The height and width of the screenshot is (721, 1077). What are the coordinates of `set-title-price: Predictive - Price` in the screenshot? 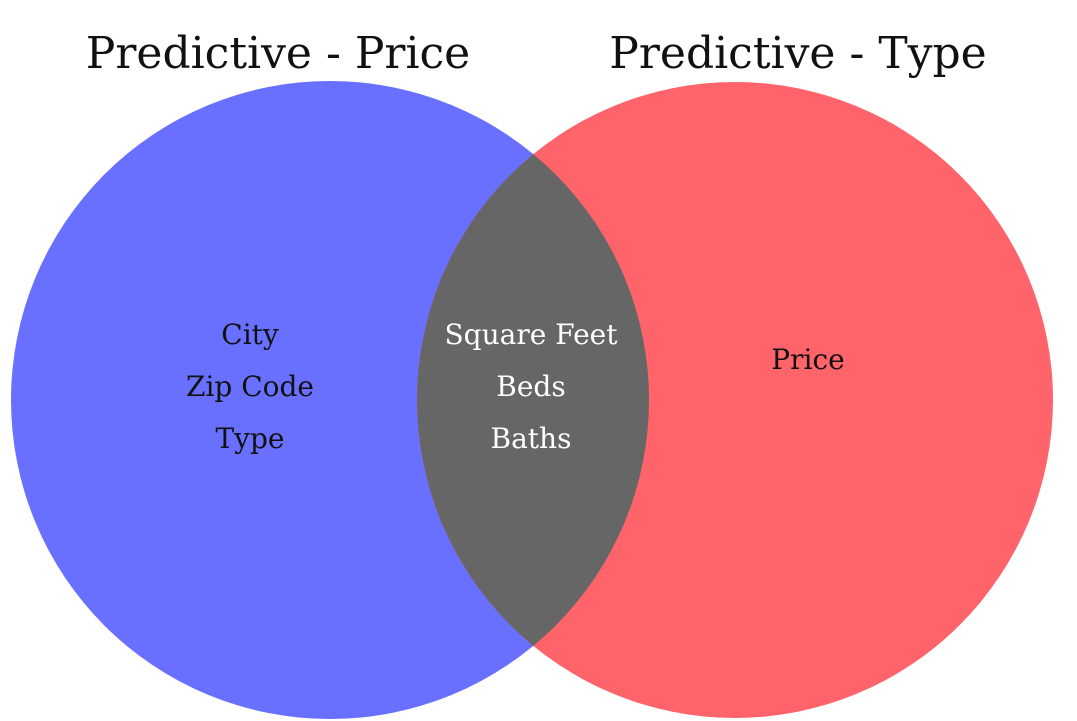 It's located at (278, 53).